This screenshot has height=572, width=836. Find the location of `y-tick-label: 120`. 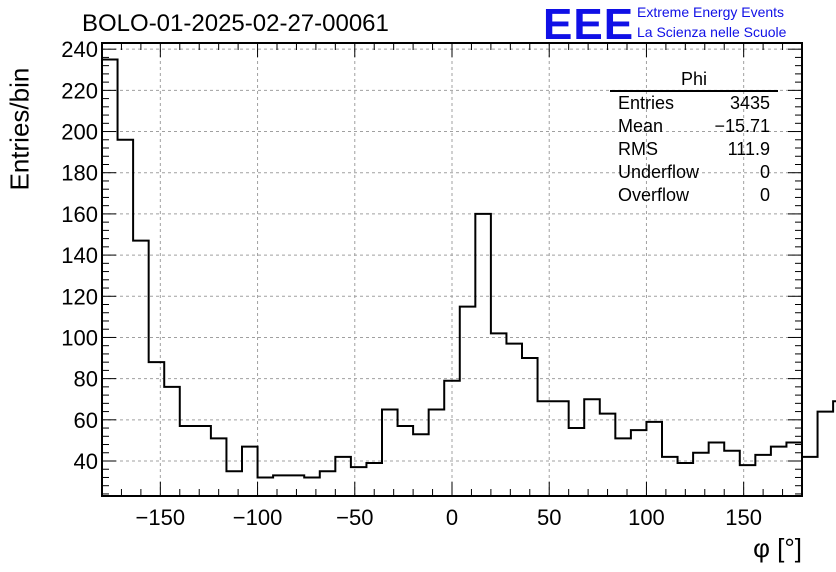

y-tick-label: 120 is located at coordinates (79, 296).